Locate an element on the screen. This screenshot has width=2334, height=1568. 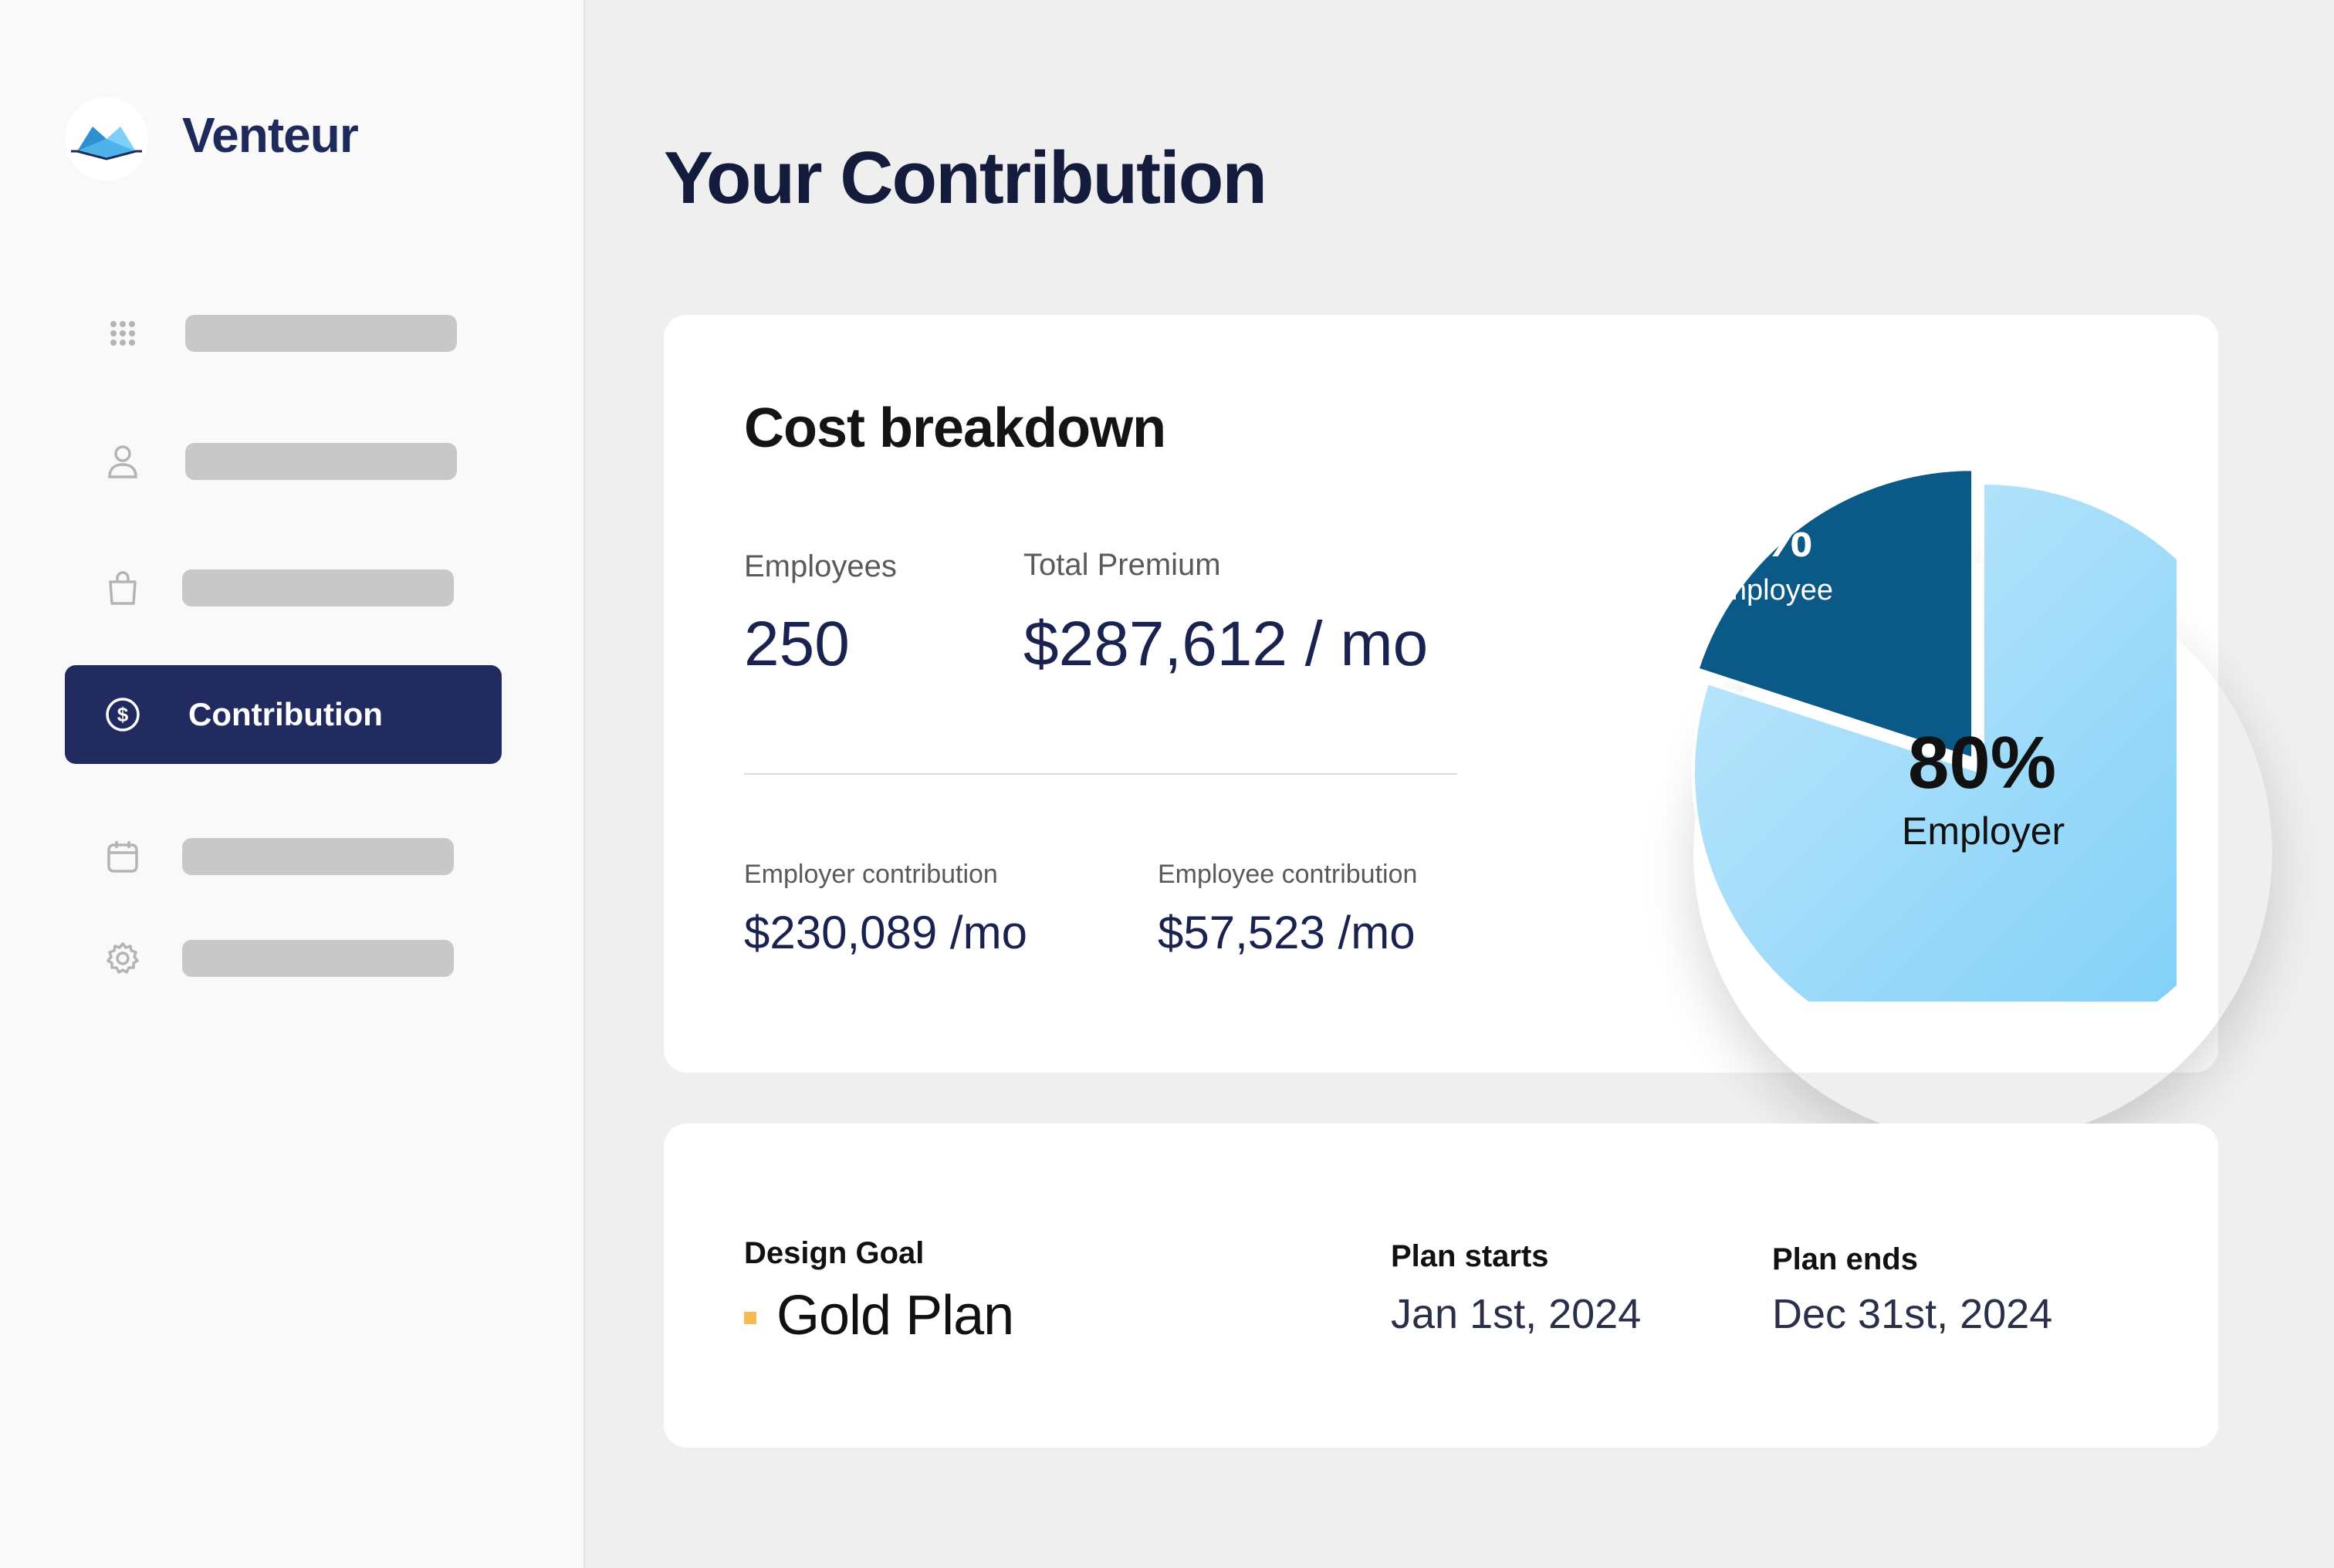
calendar-icon is located at coordinates (123, 856).